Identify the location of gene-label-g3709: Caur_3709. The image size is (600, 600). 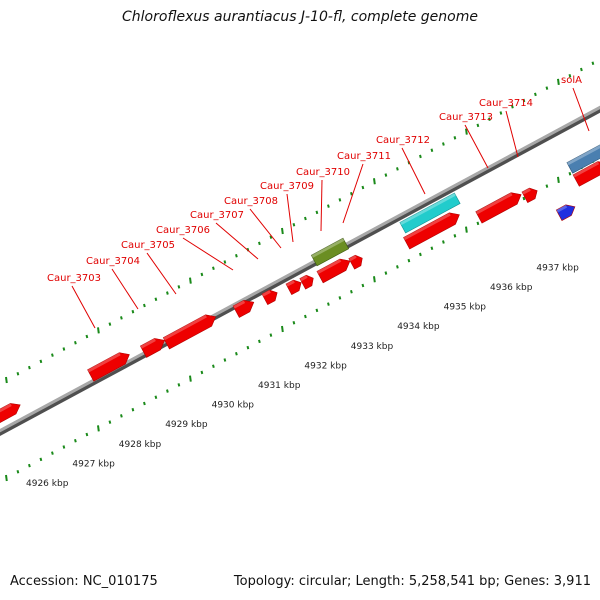
(287, 186).